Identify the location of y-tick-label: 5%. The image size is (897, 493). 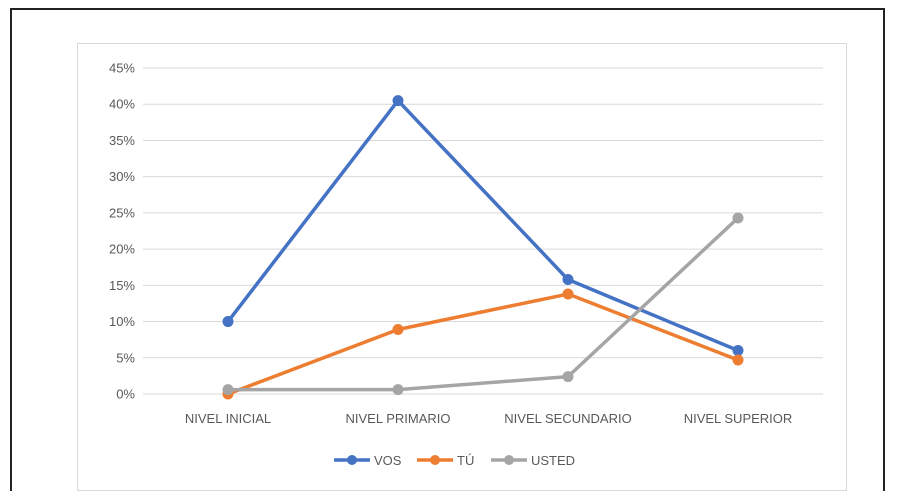
(125, 357).